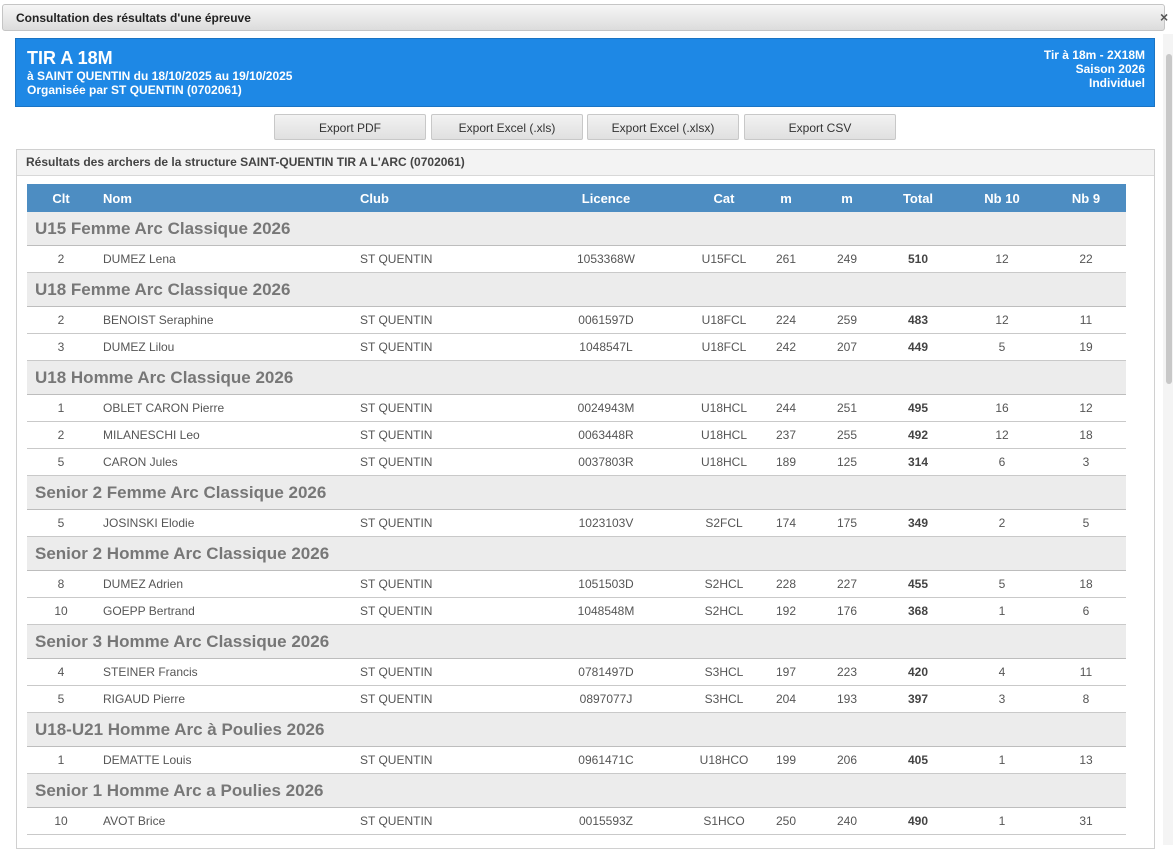 The width and height of the screenshot is (1173, 849). Describe the element at coordinates (786, 435) in the screenshot. I see `cell-m1: 237` at that location.